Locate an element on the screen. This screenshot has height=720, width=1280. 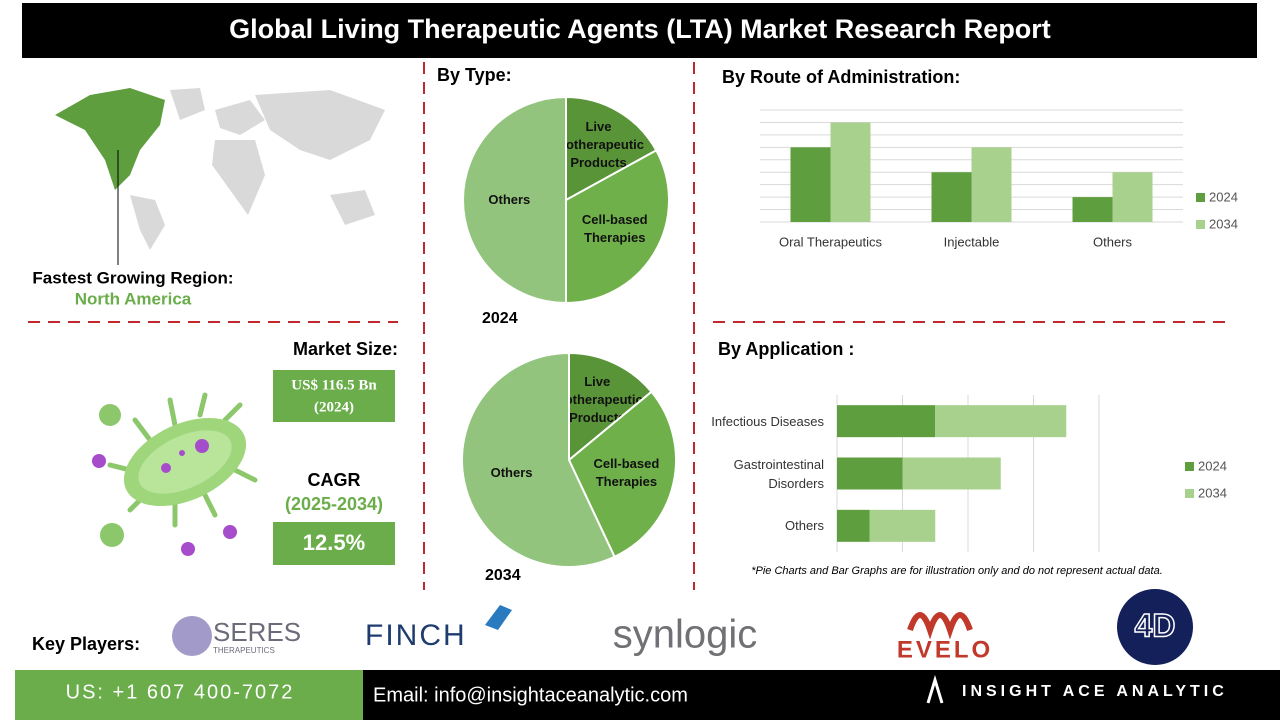
player-logo: SERES is located at coordinates (257, 632).